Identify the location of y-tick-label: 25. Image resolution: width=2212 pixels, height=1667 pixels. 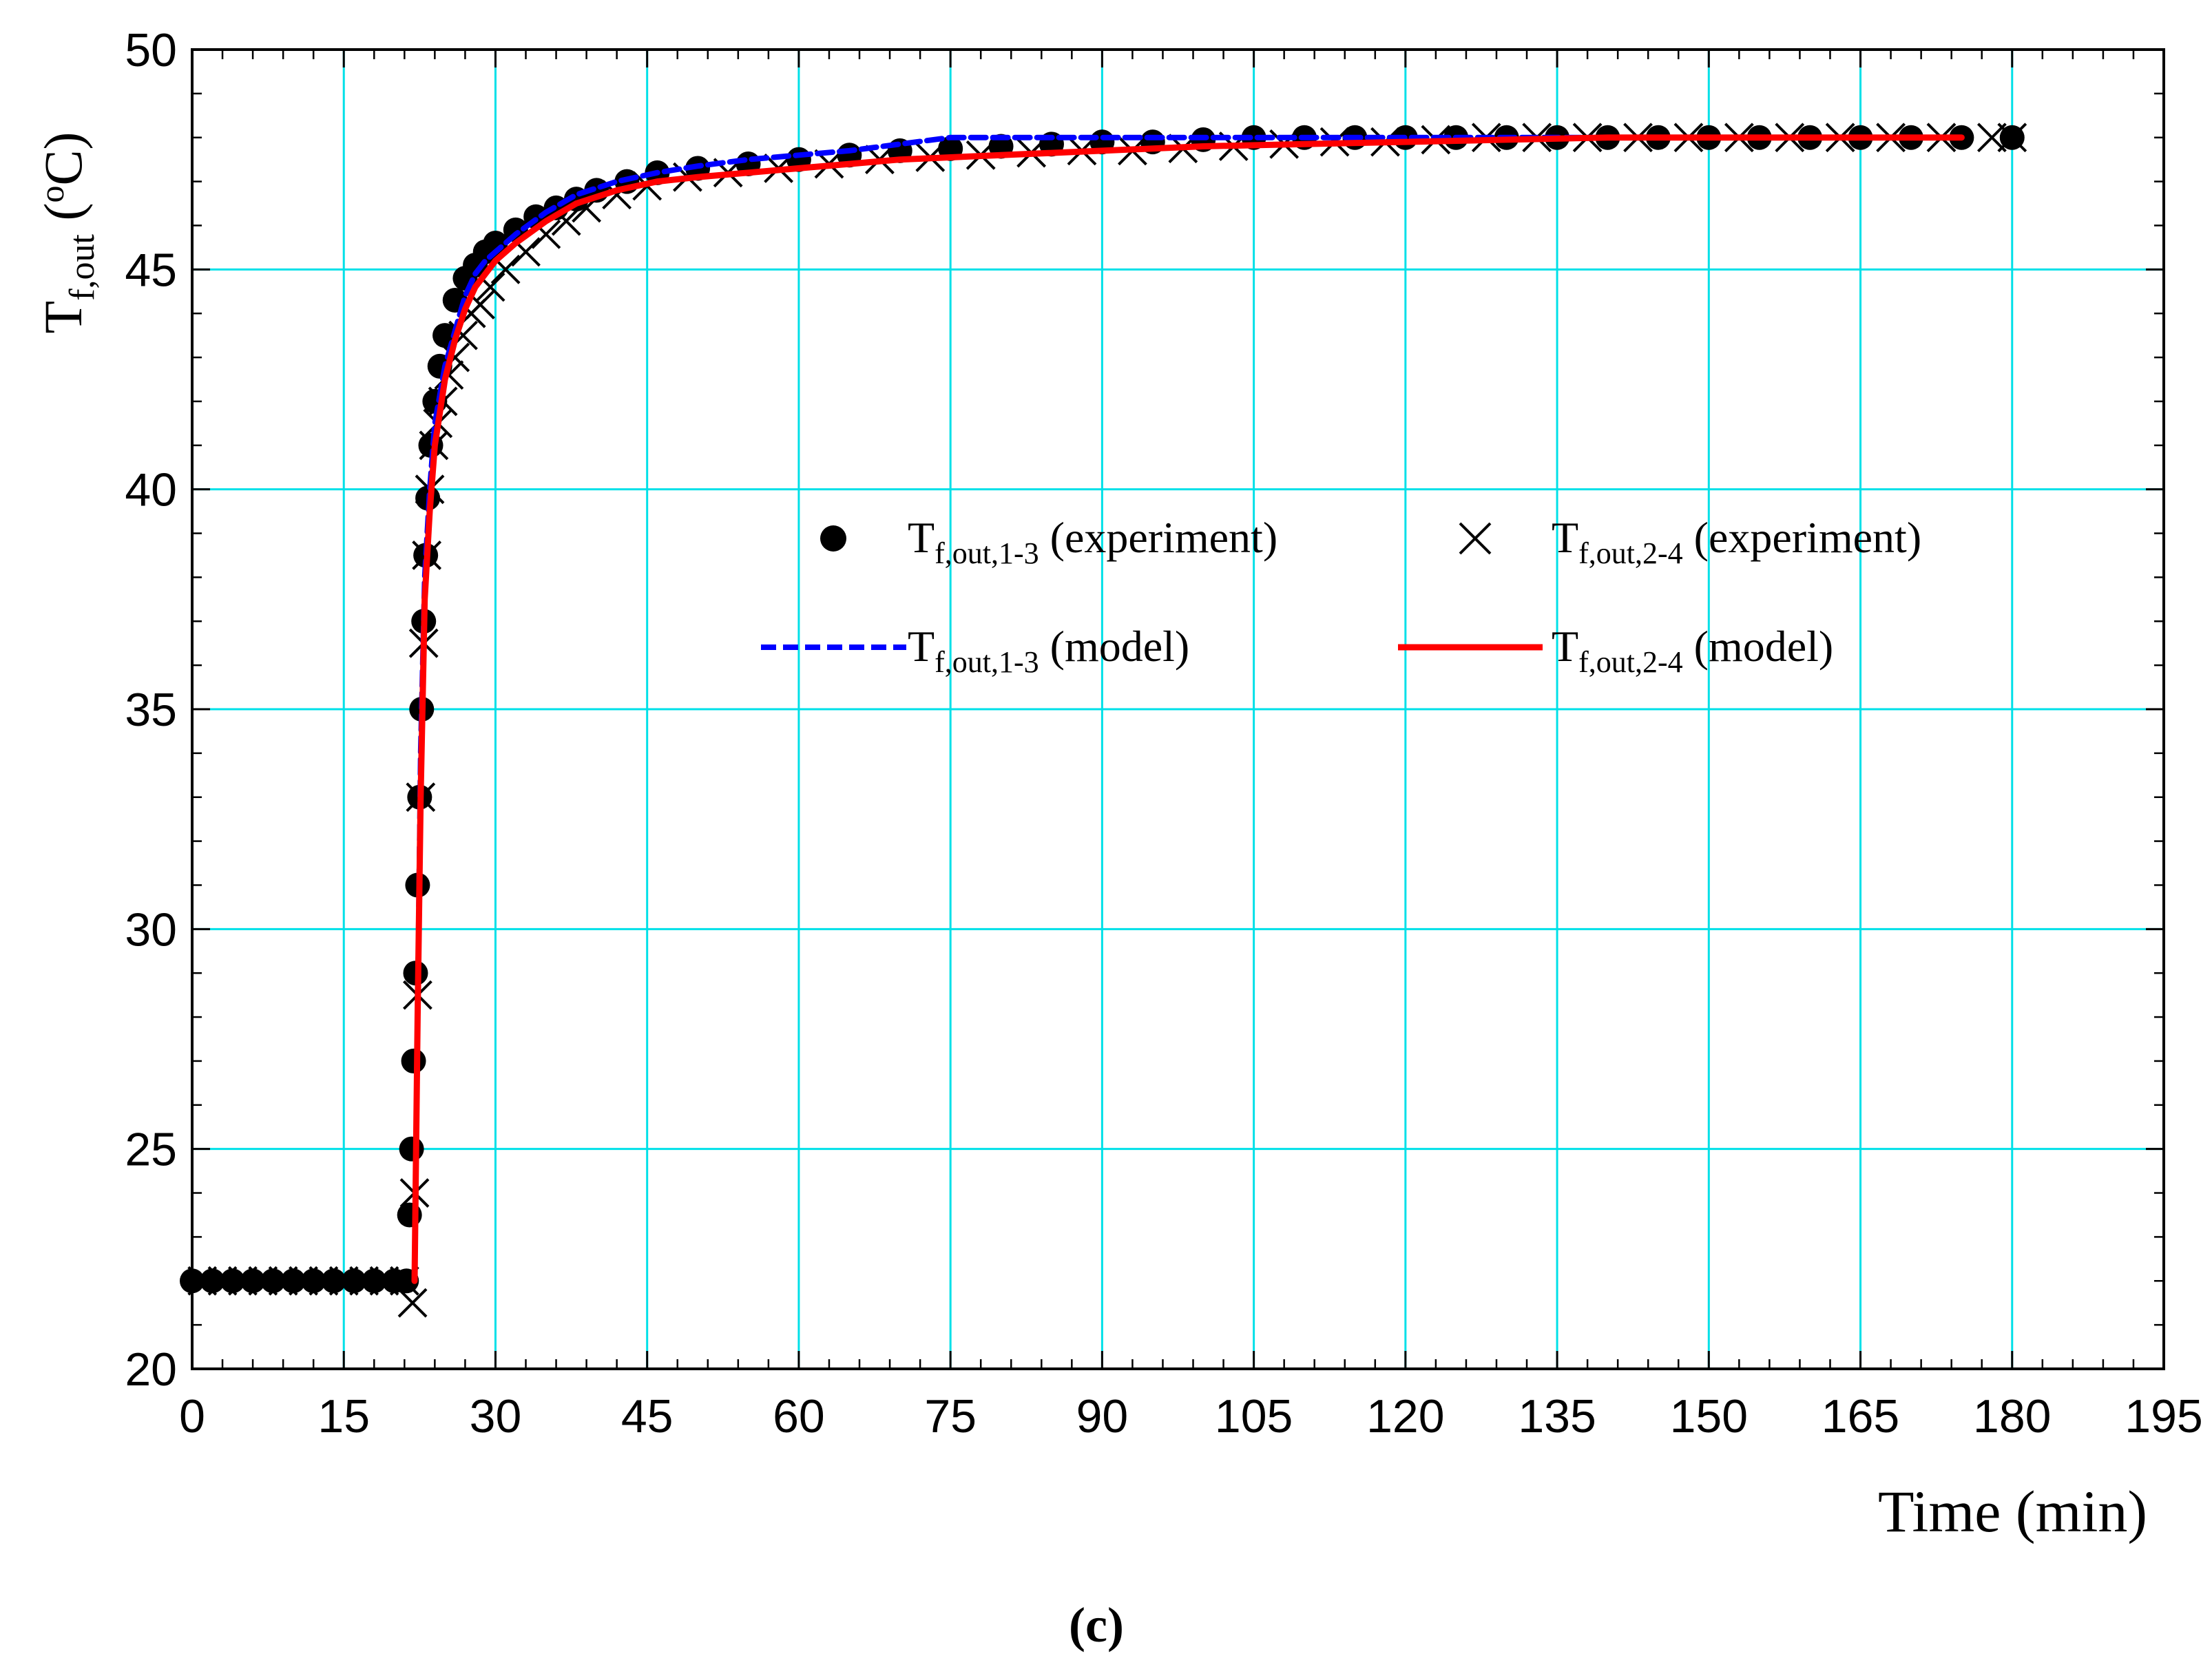
(151, 1150).